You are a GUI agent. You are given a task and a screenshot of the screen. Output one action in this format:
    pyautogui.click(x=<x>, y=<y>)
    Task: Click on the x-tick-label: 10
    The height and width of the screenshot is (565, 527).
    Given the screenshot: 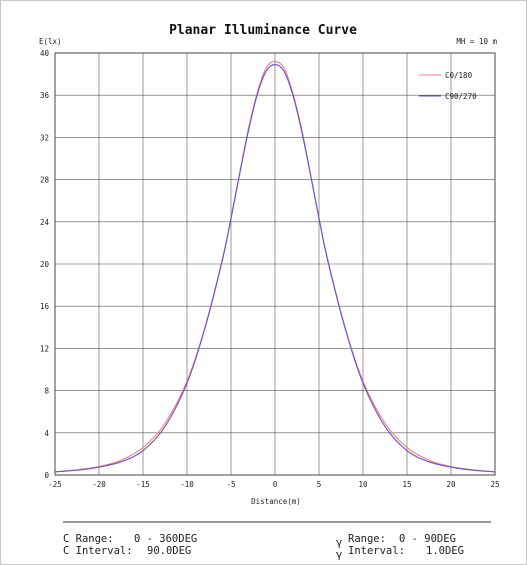 What is the action you would take?
    pyautogui.click(x=363, y=484)
    